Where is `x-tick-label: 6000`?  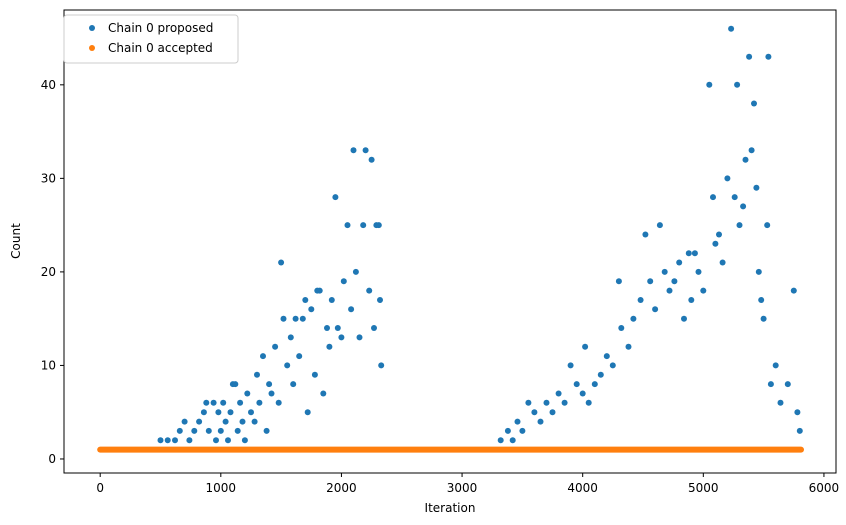
x-tick-label: 6000 is located at coordinates (824, 488).